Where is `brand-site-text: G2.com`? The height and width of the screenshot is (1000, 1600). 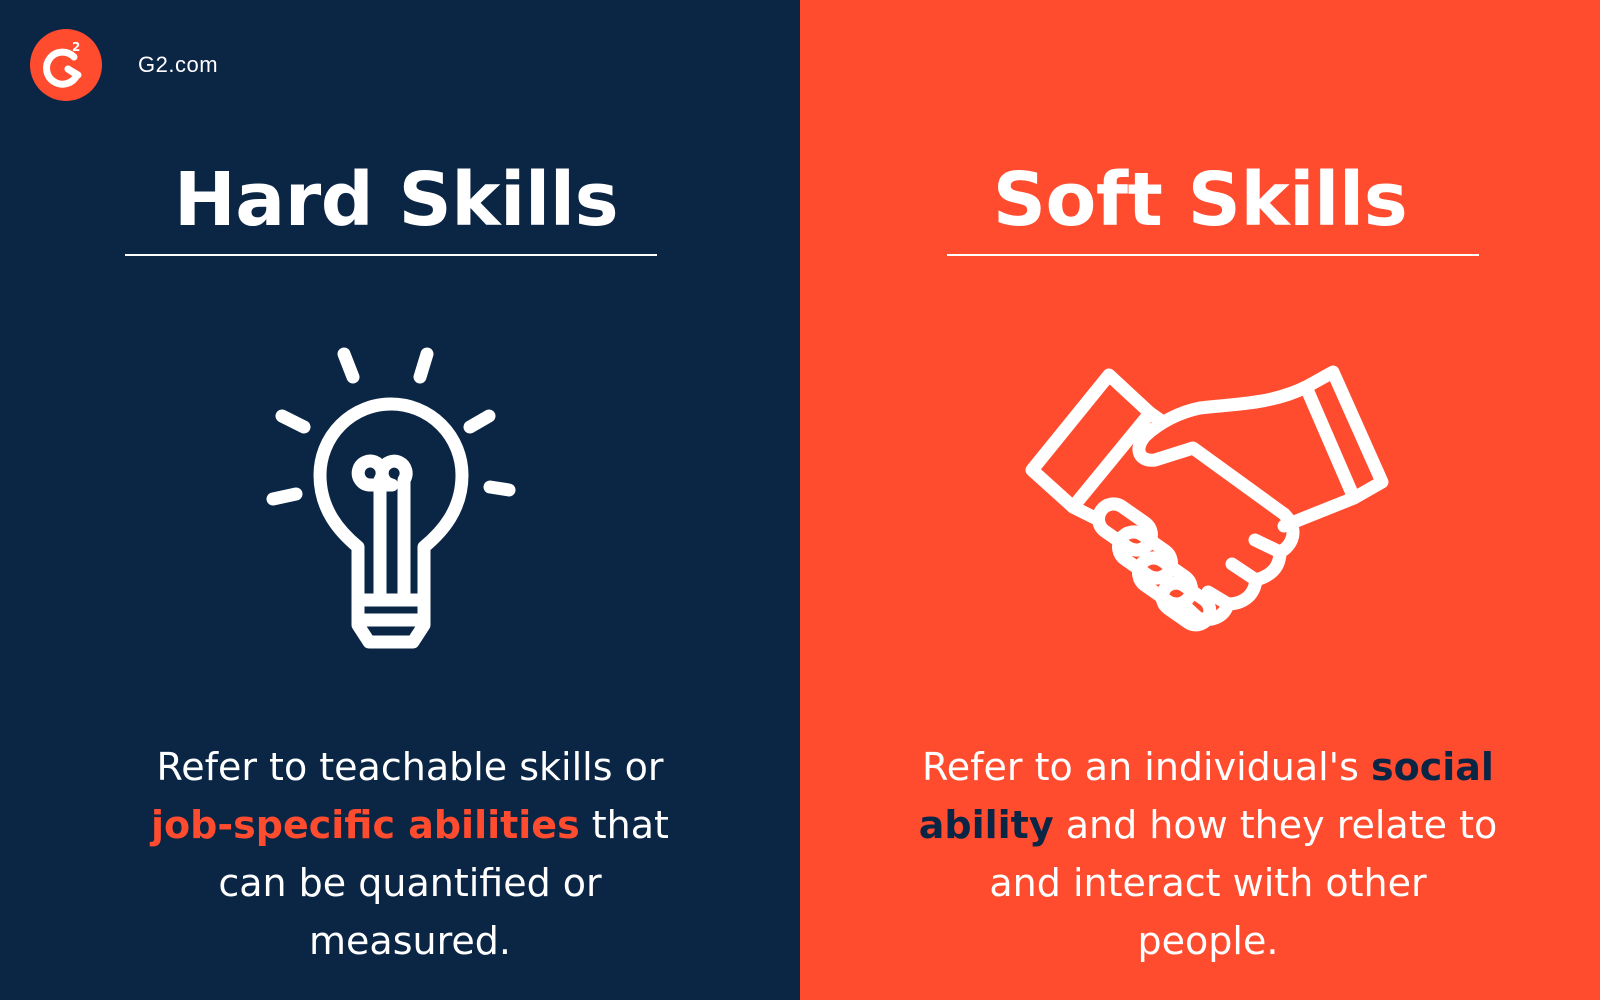
brand-site-text: G2.com is located at coordinates (178, 64).